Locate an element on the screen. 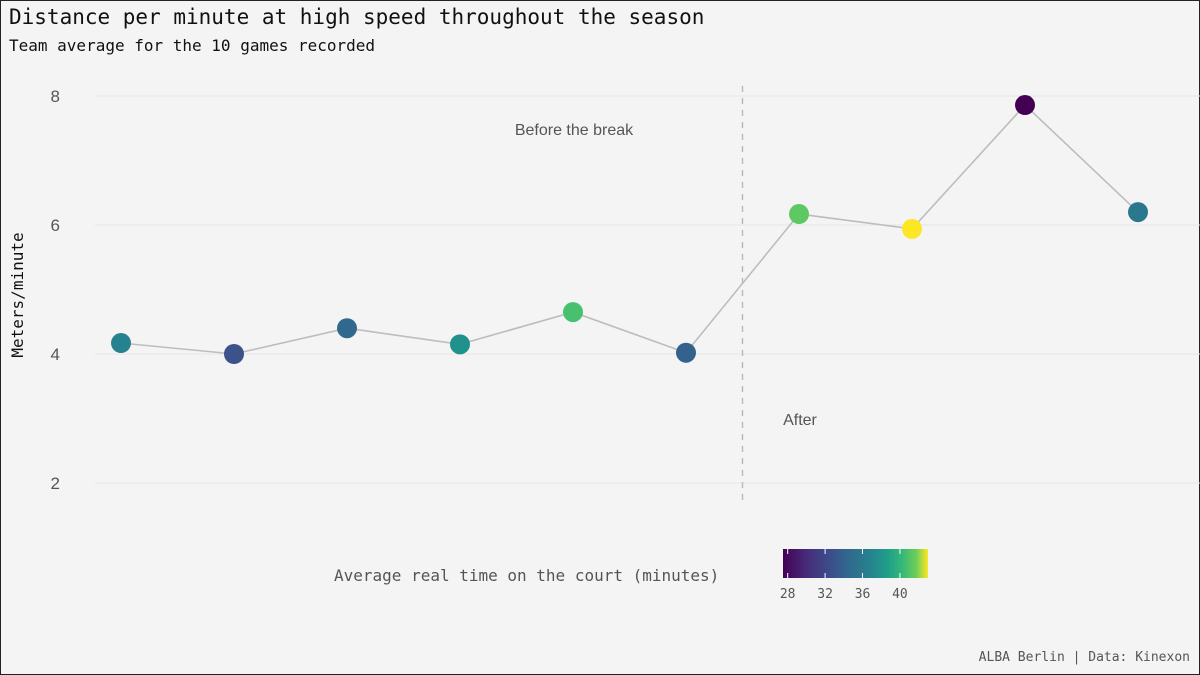 Image resolution: width=1200 pixels, height=675 pixels. color-scale-bar is located at coordinates (855, 563).